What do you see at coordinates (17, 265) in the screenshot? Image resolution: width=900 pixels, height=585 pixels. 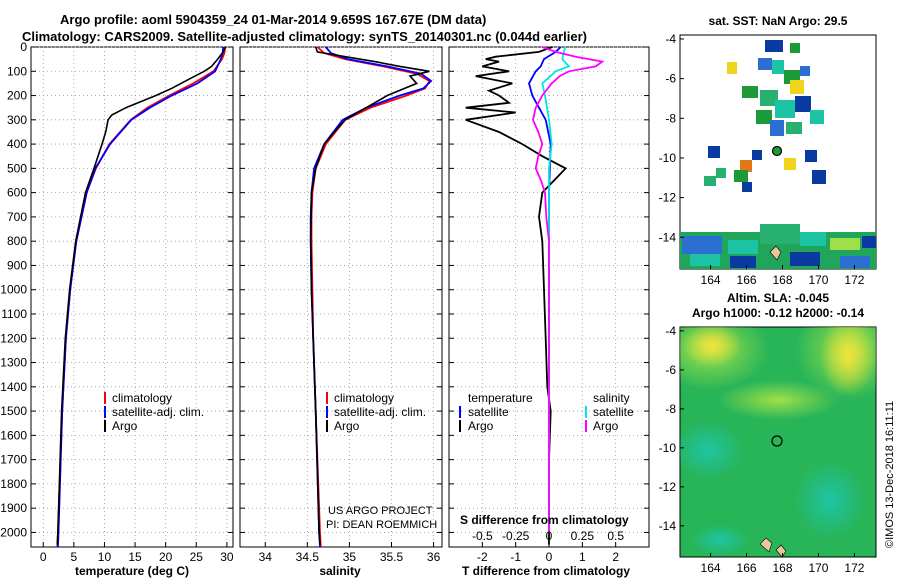 I see `pressure-tick-label: 900` at bounding box center [17, 265].